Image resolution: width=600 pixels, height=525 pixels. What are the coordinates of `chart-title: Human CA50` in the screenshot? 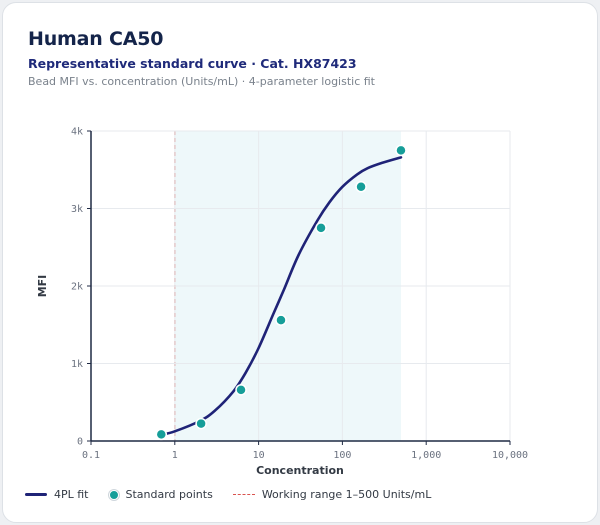 It's located at (96, 39).